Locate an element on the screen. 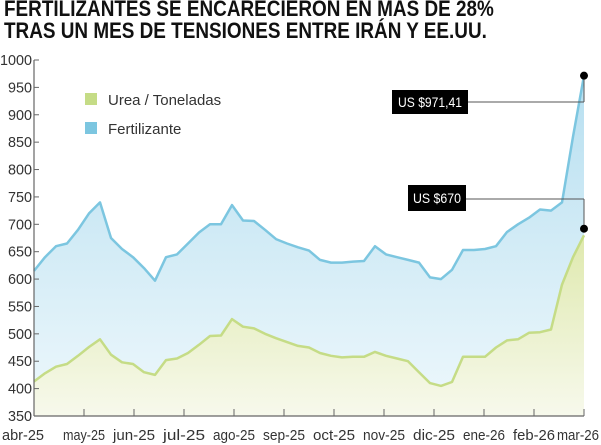 This screenshot has height=445, width=601. x-tick-label: oct-25 is located at coordinates (334, 435).